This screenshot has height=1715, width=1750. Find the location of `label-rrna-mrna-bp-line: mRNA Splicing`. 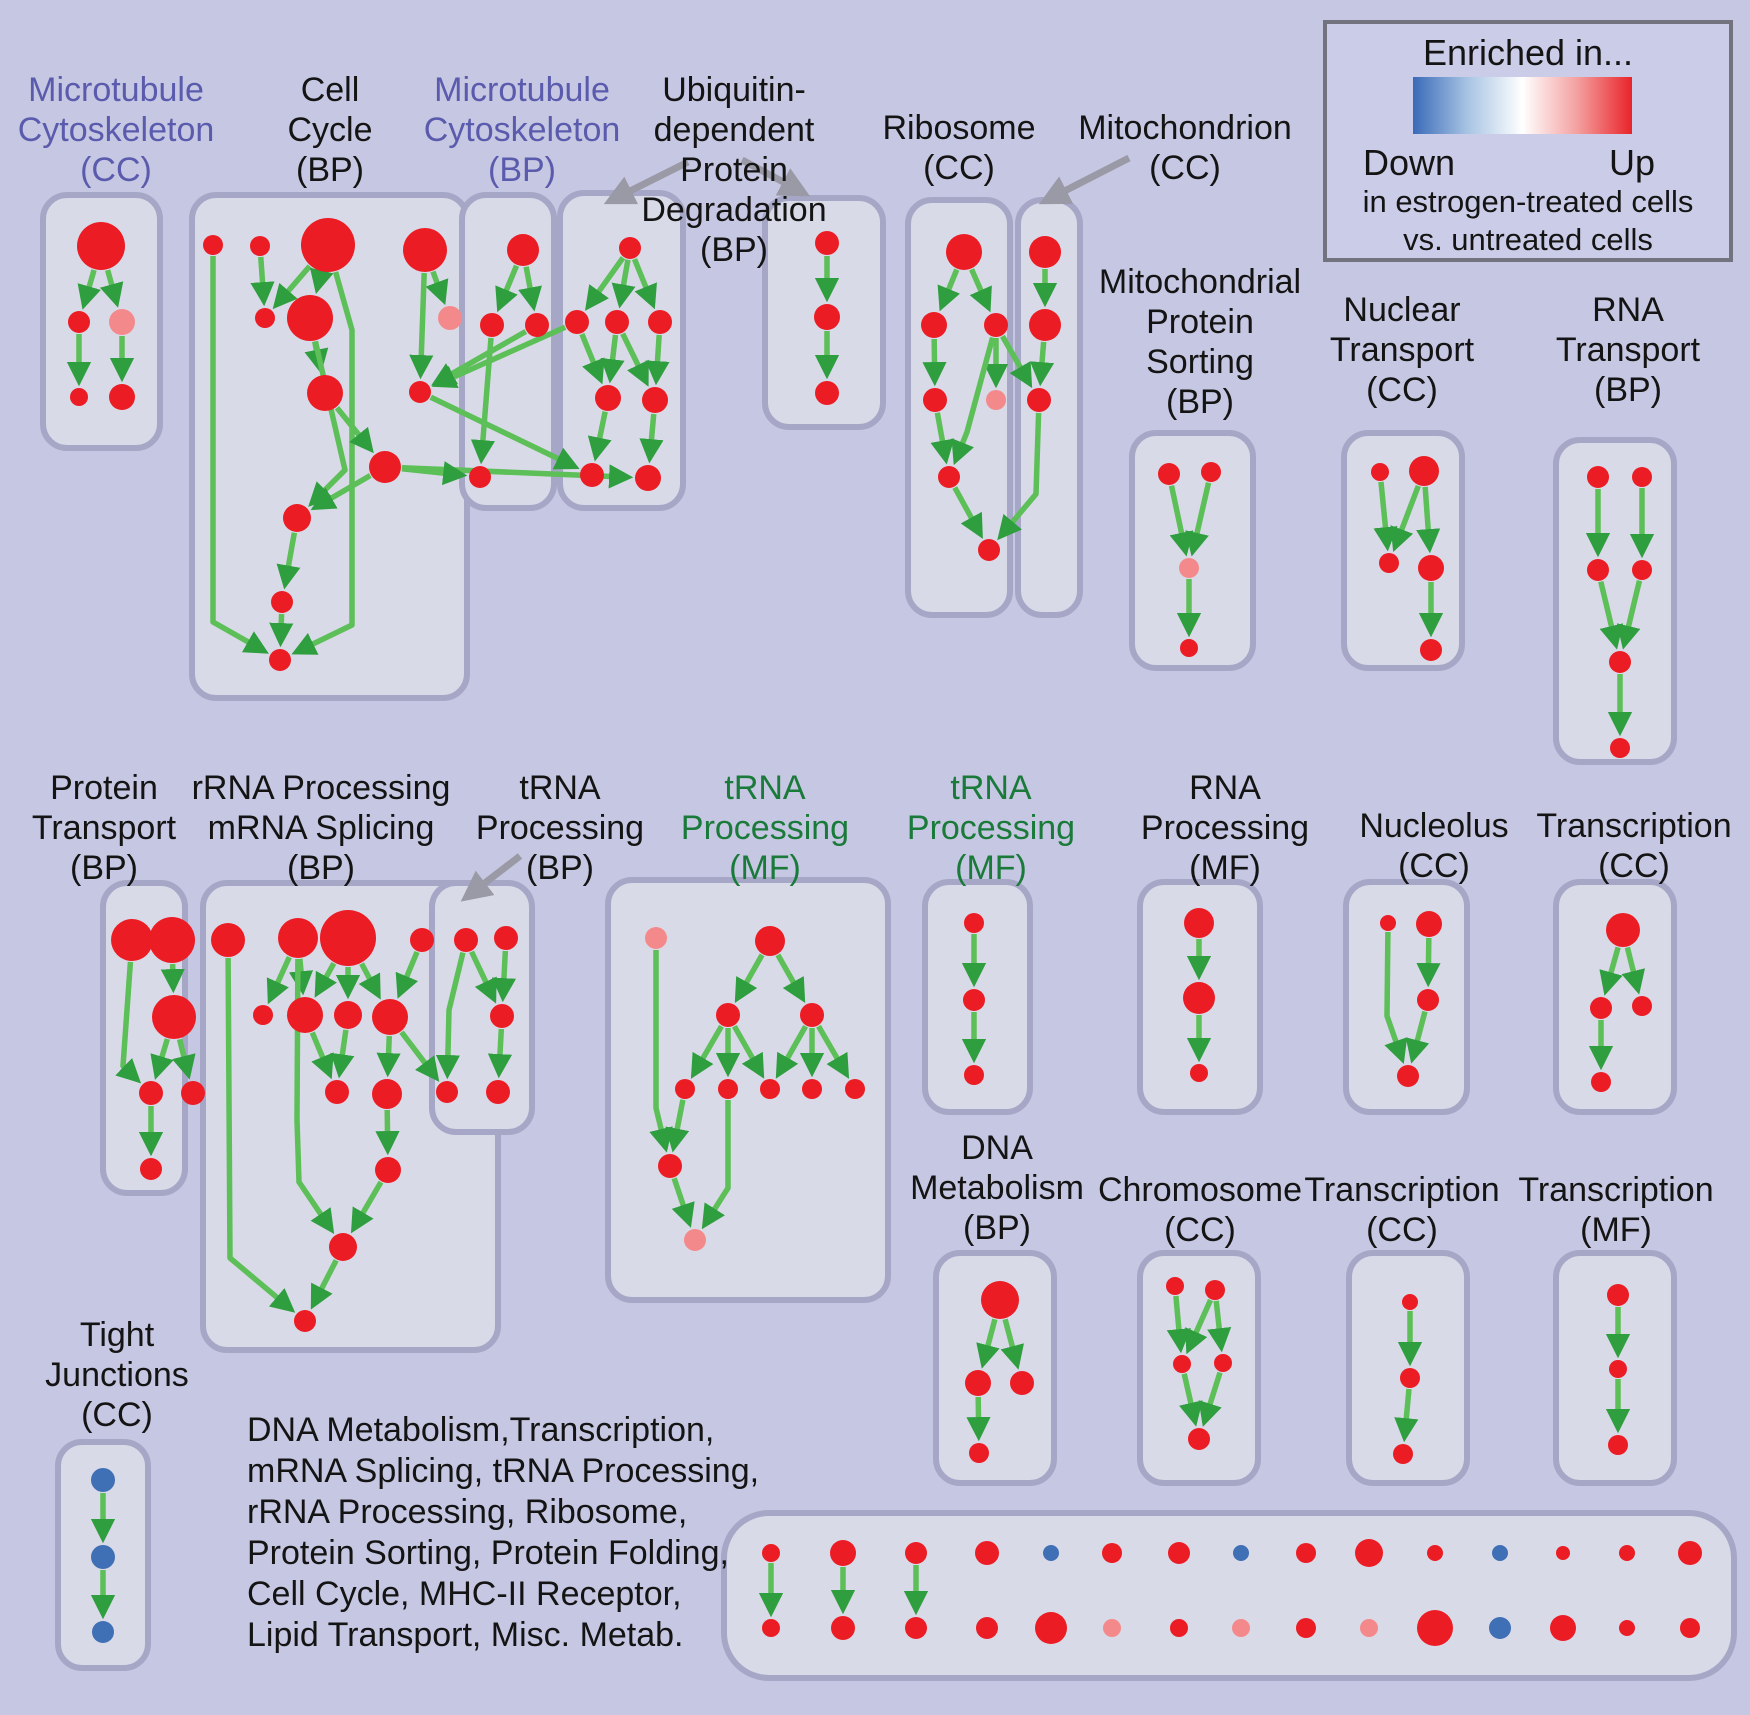

label-rrna-mrna-bp-line: mRNA Splicing is located at coordinates (321, 828).